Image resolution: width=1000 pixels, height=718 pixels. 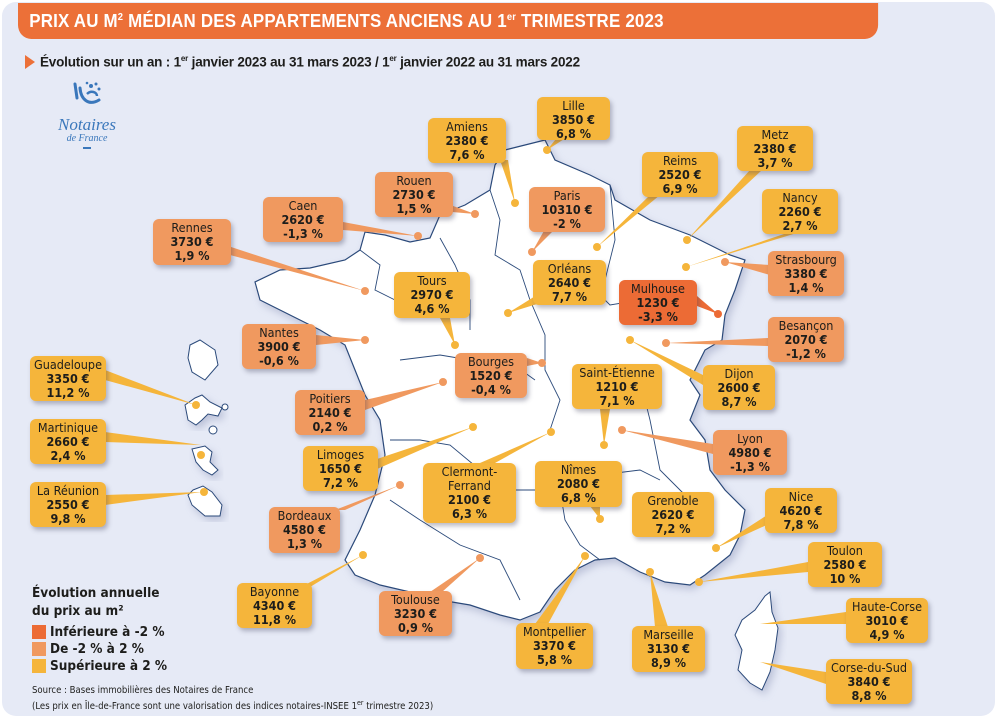 I want to click on city-name: Tours, so click(x=432, y=280).